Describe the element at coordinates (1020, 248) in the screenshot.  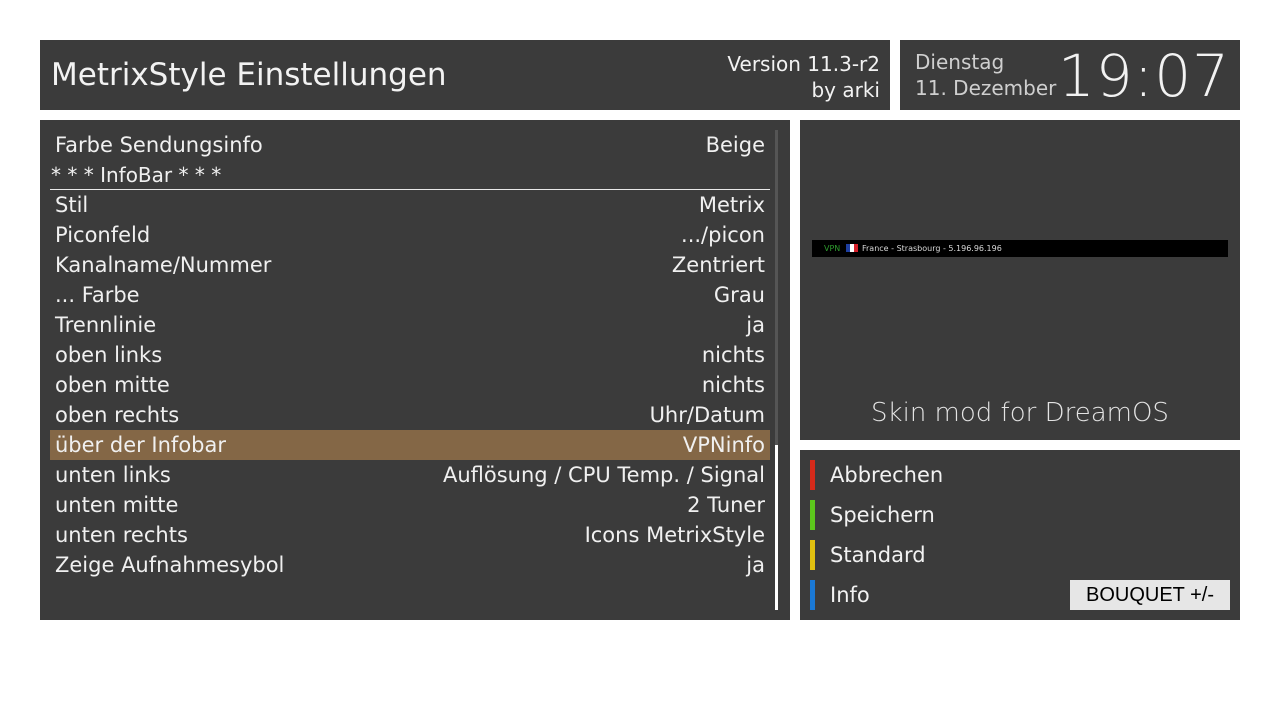
I see `vpn-info-bar: VPN France - Strasbourg - 5.196.96.196` at that location.